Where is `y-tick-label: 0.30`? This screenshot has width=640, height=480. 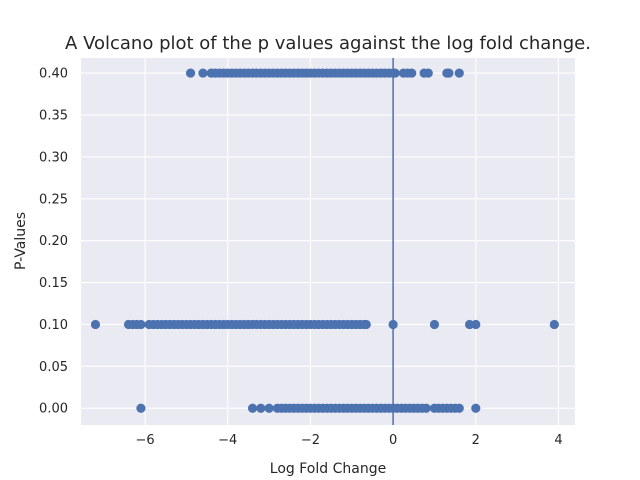 y-tick-label: 0.30 is located at coordinates (53, 157).